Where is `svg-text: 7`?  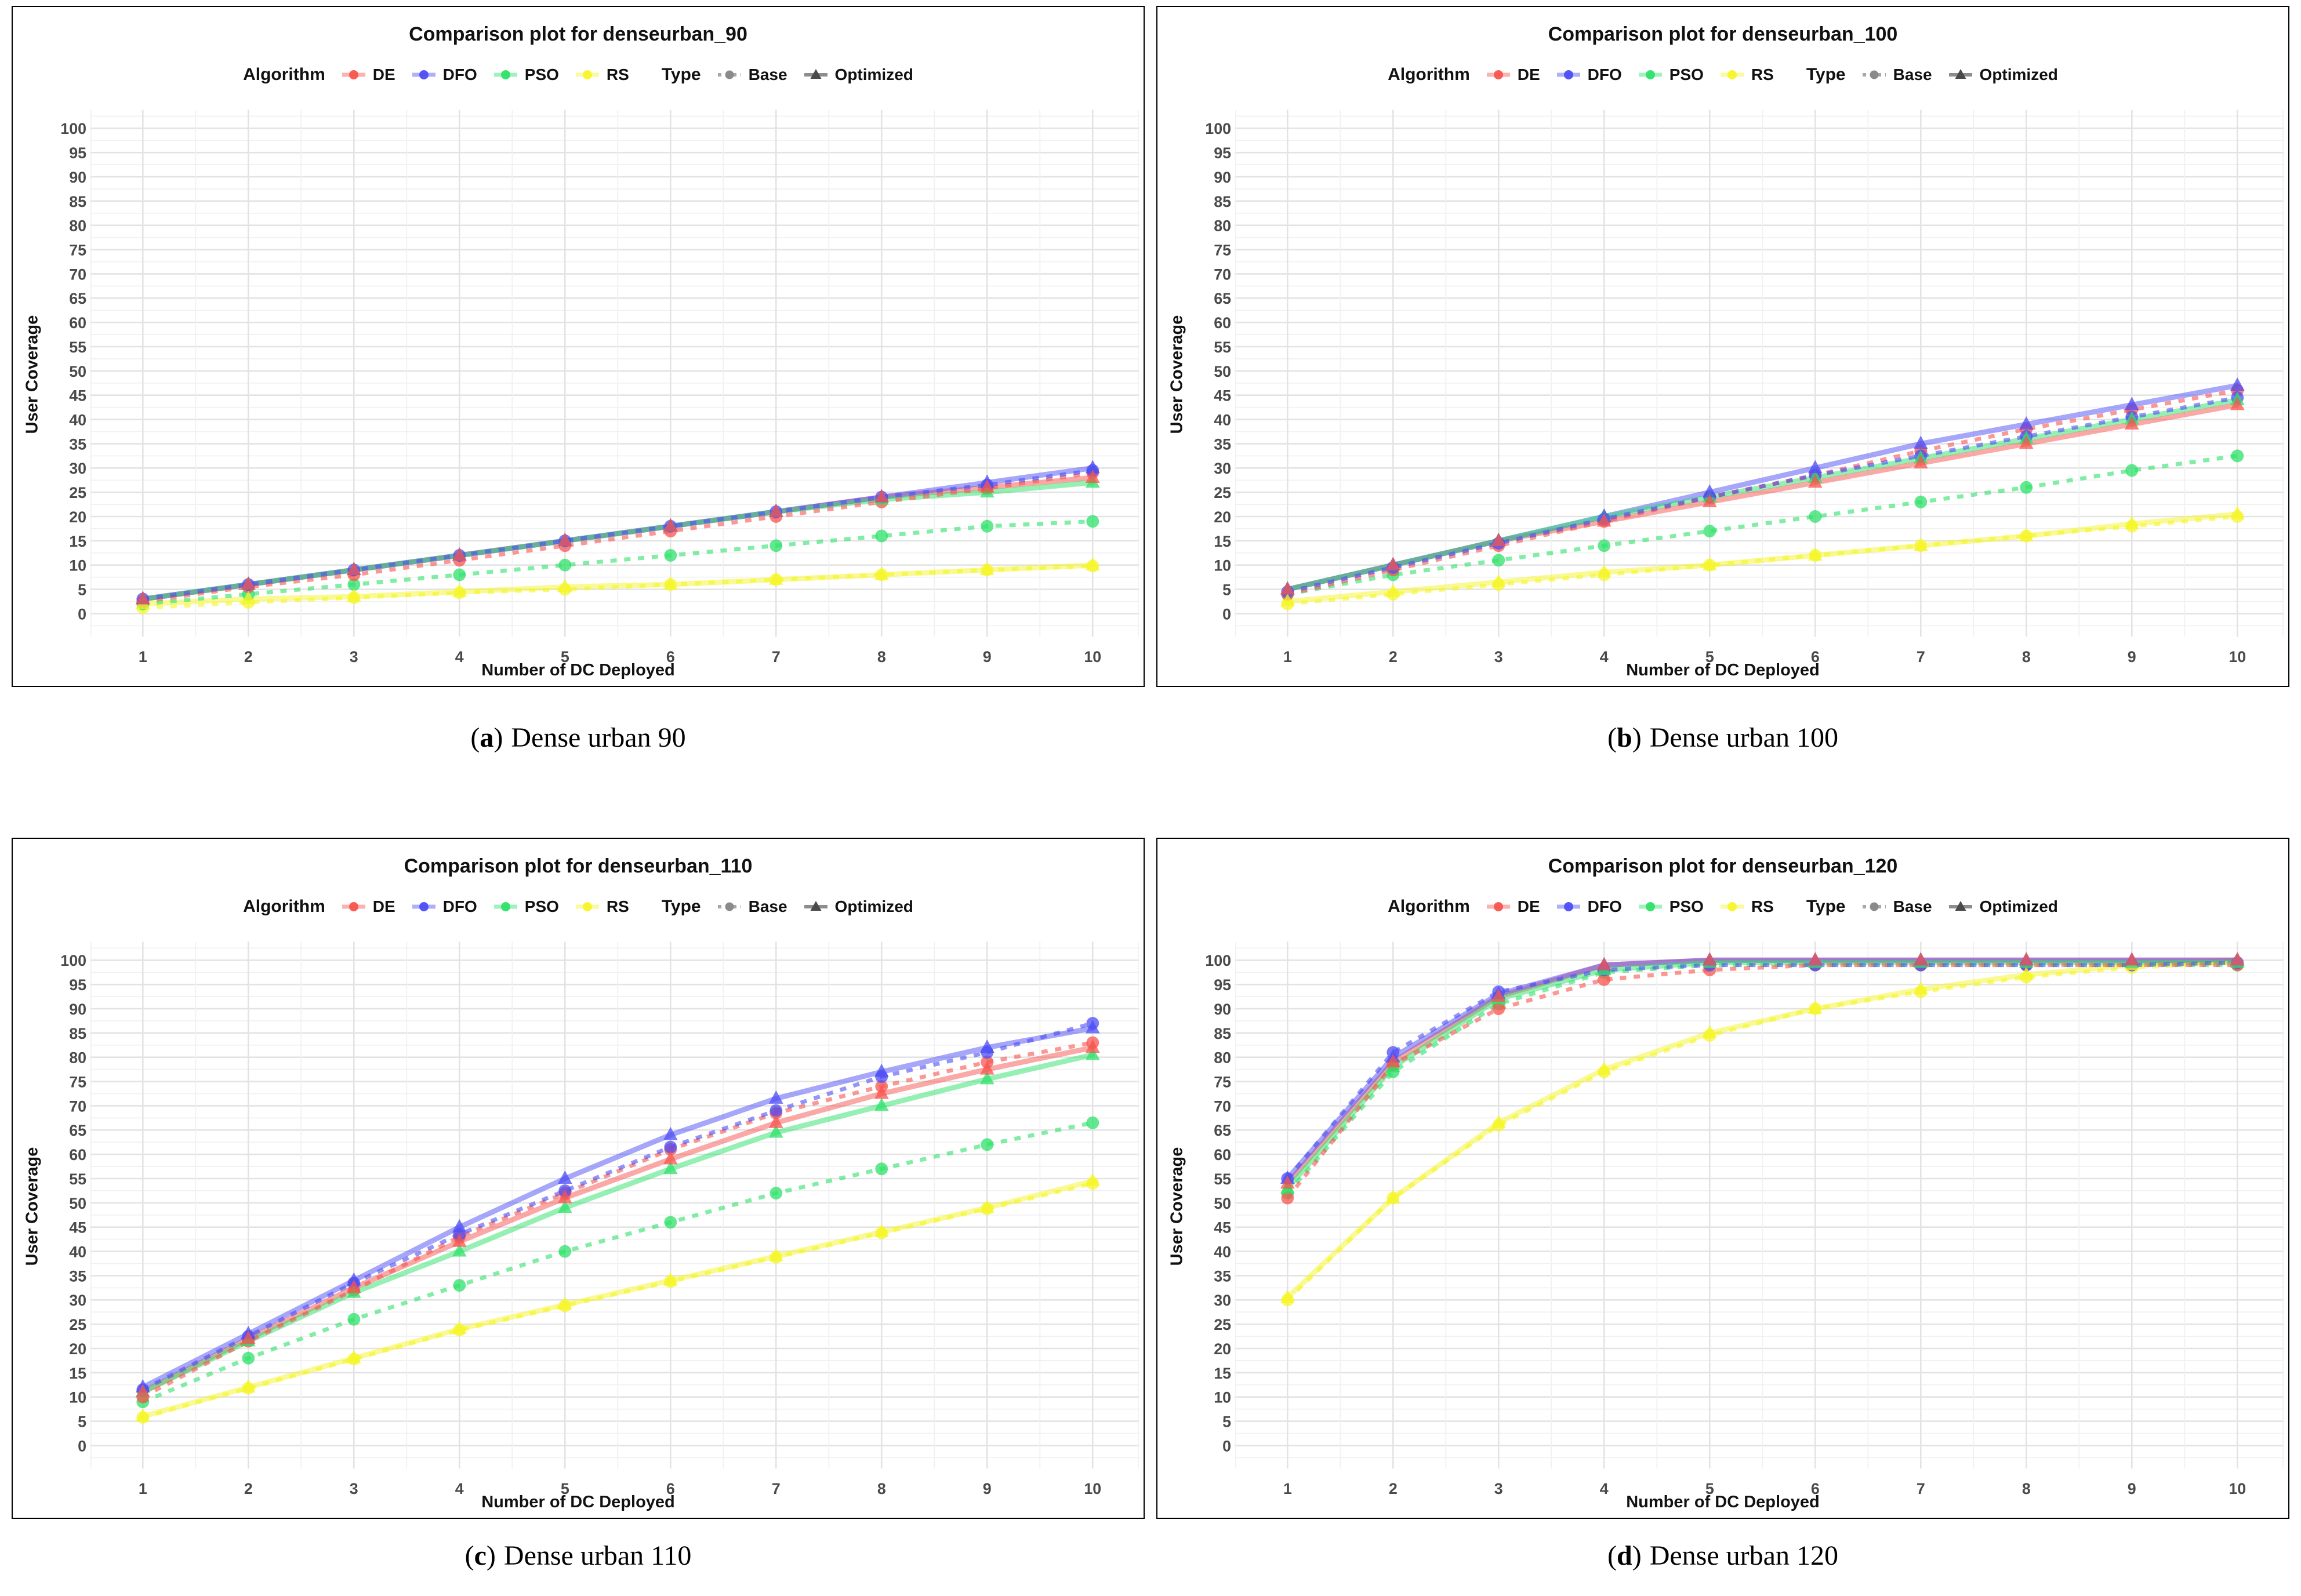 svg-text: 7 is located at coordinates (776, 657).